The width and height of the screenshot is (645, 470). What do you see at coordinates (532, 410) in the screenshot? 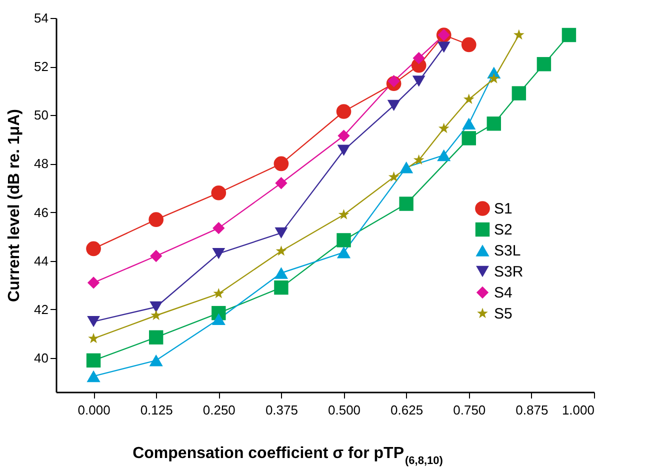
I see `x-tick-label: 0.875` at bounding box center [532, 410].